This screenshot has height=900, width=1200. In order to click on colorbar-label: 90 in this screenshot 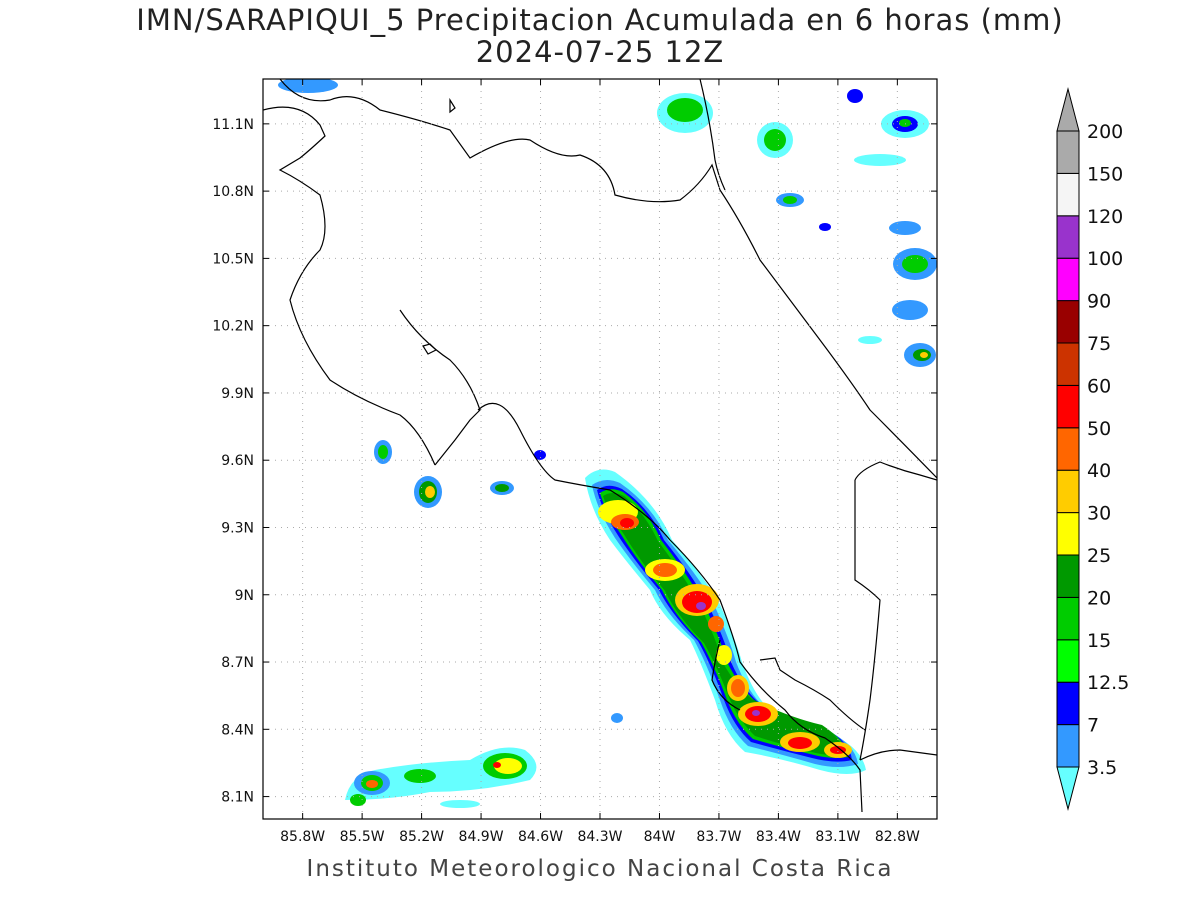, I will do `click(1099, 302)`.